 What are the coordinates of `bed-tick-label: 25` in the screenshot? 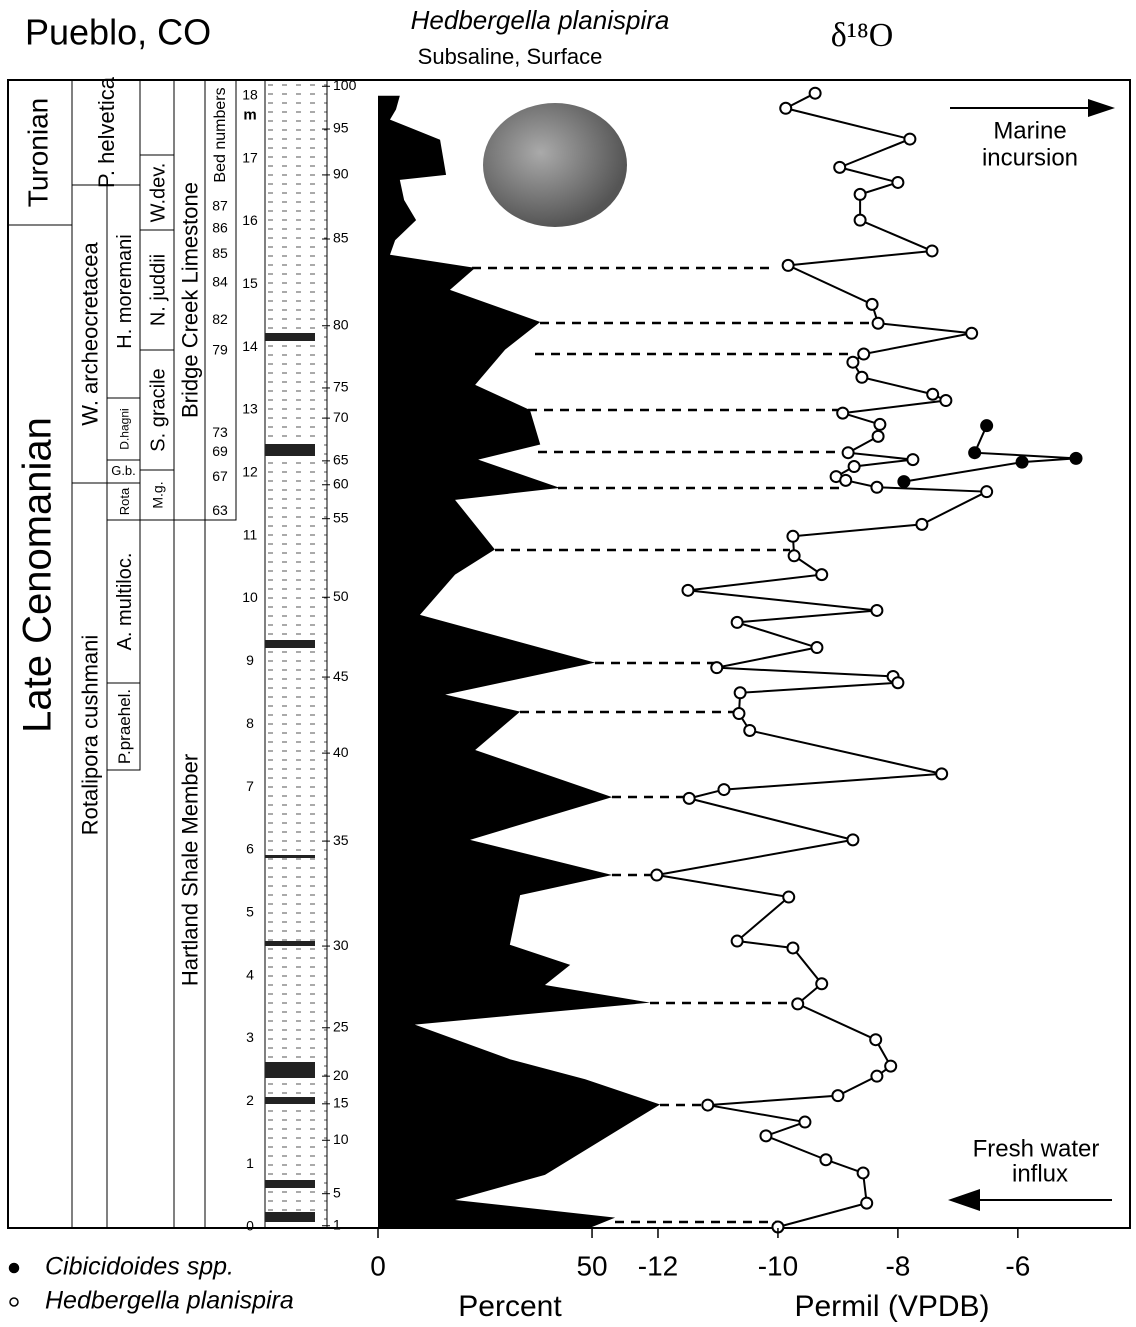 It's located at (341, 1026).